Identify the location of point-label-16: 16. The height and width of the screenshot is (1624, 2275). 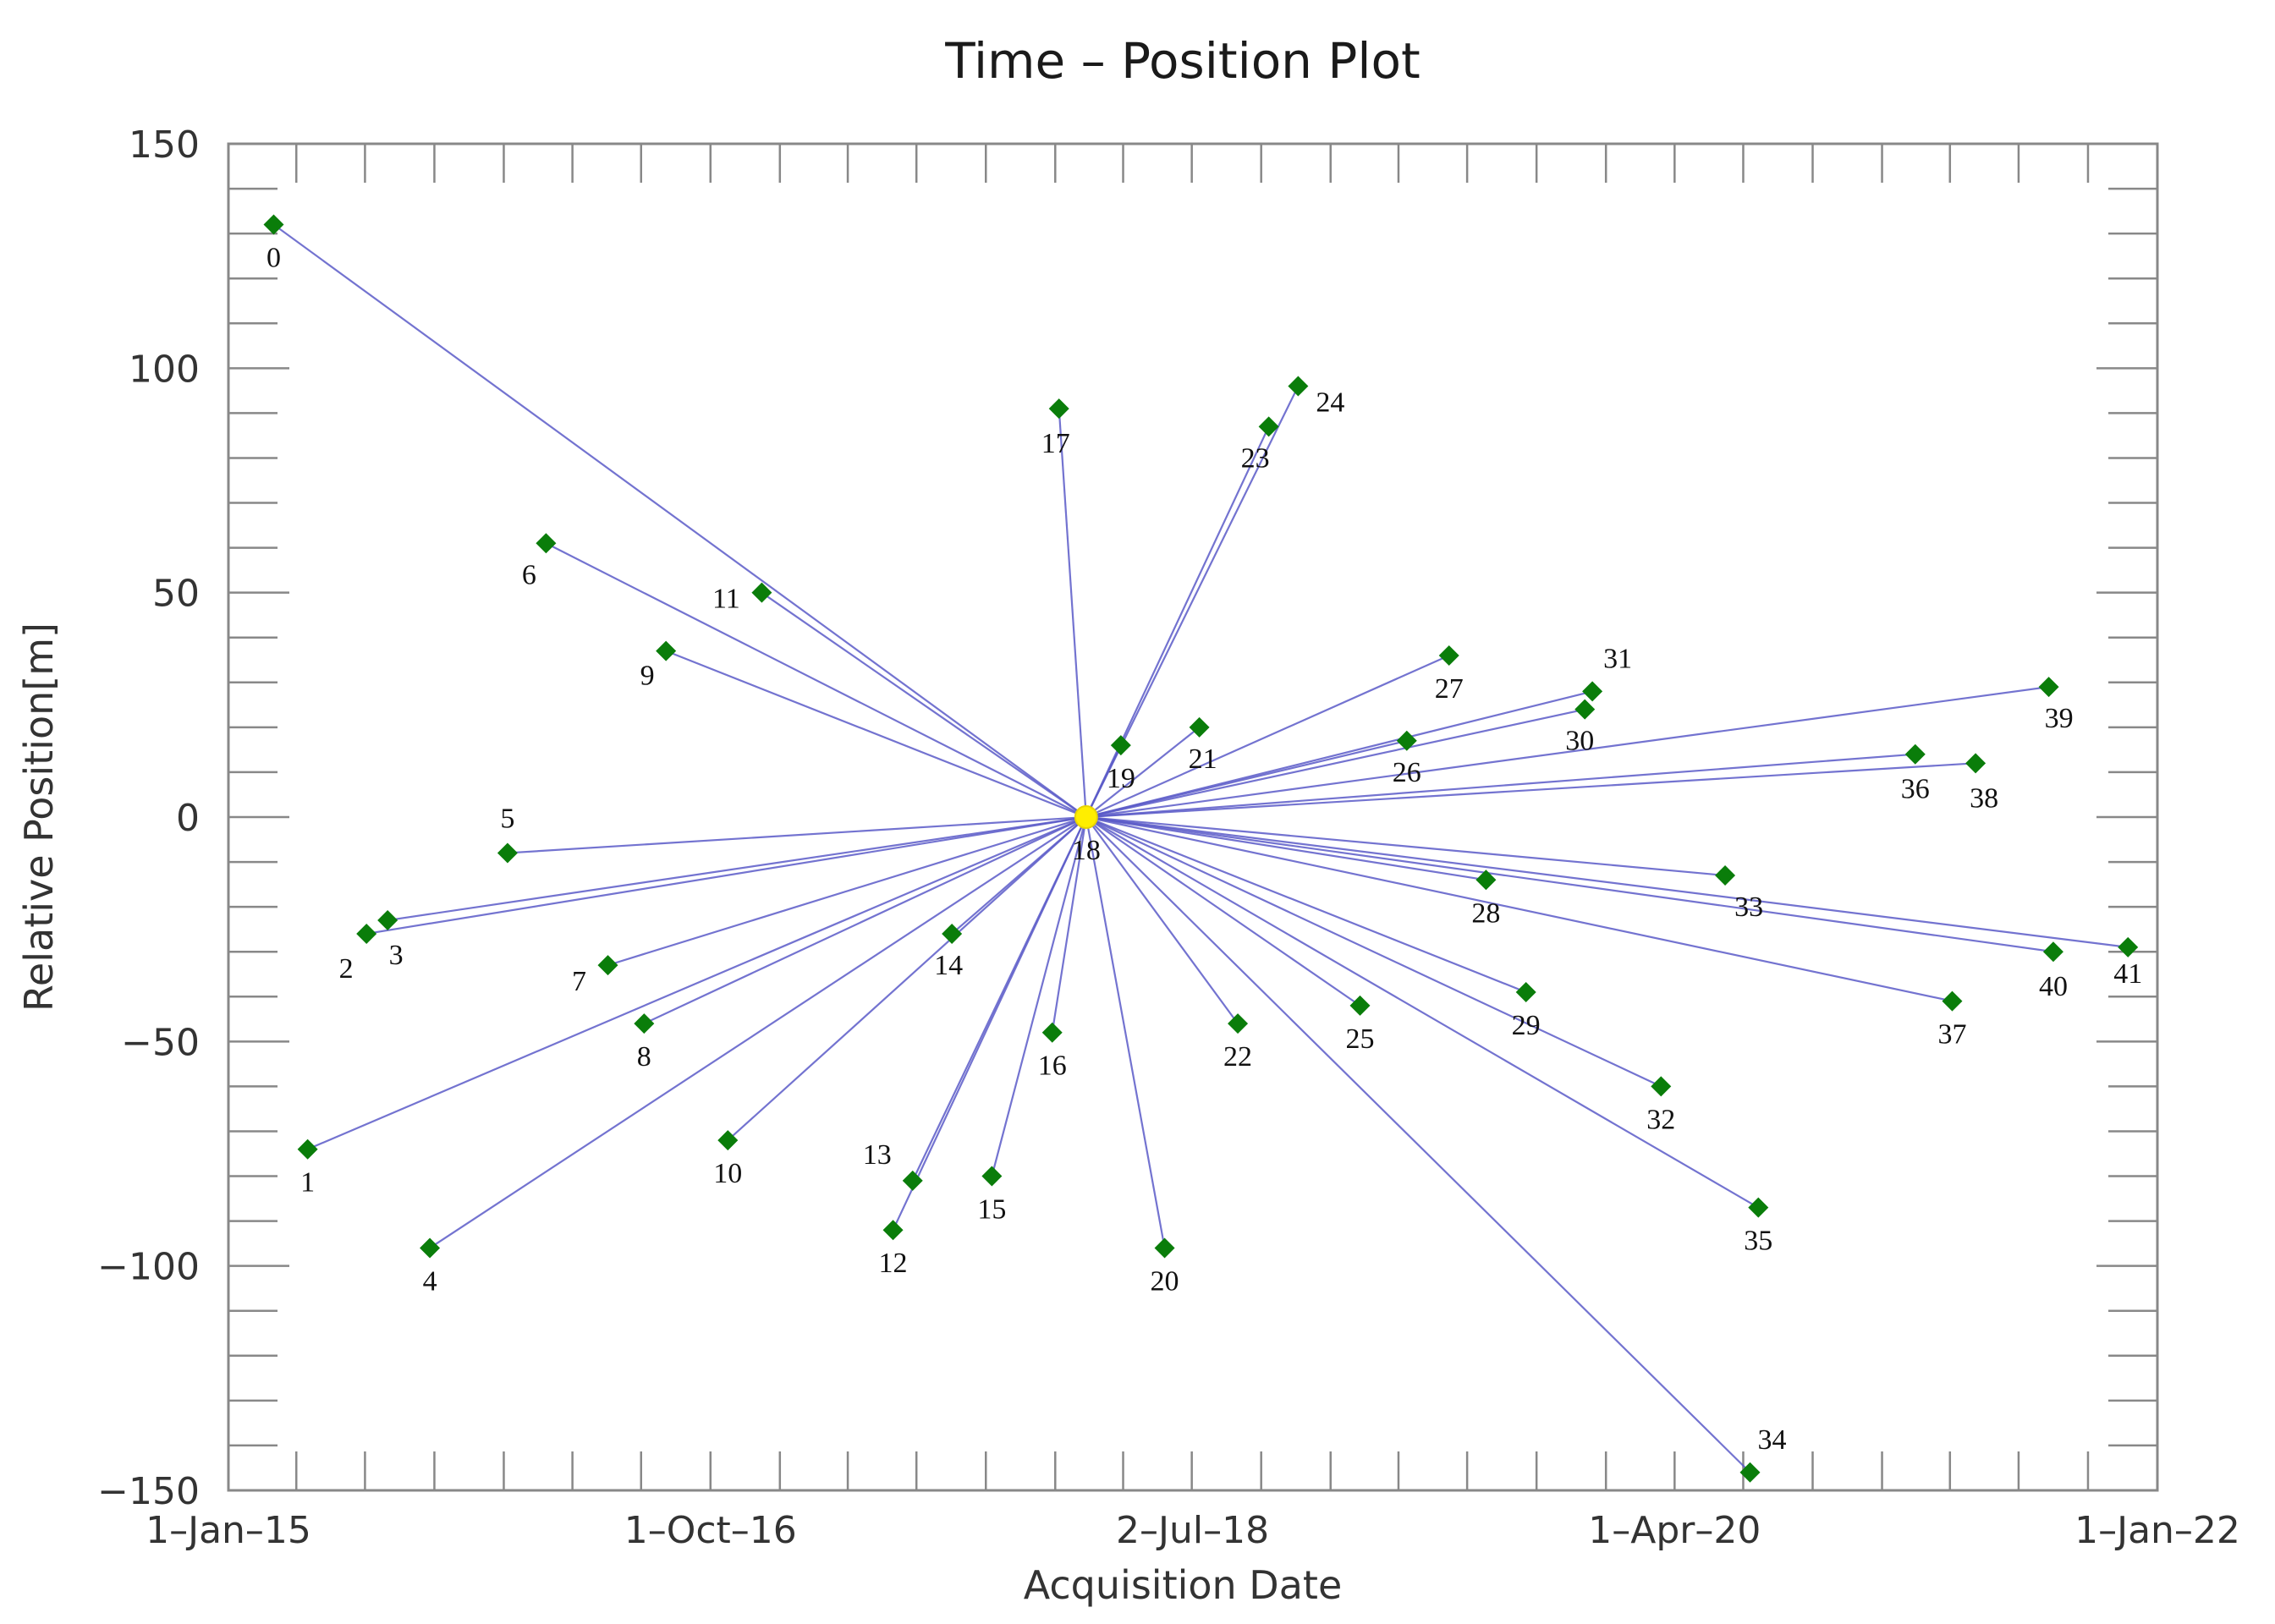
(1052, 1066).